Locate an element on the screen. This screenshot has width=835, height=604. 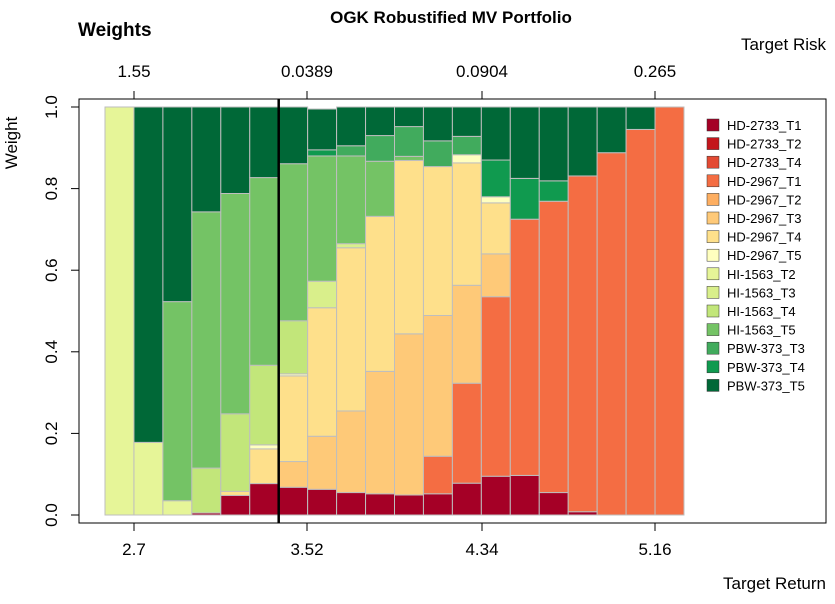
legend-label: HD-2967_T3 is located at coordinates (764, 218).